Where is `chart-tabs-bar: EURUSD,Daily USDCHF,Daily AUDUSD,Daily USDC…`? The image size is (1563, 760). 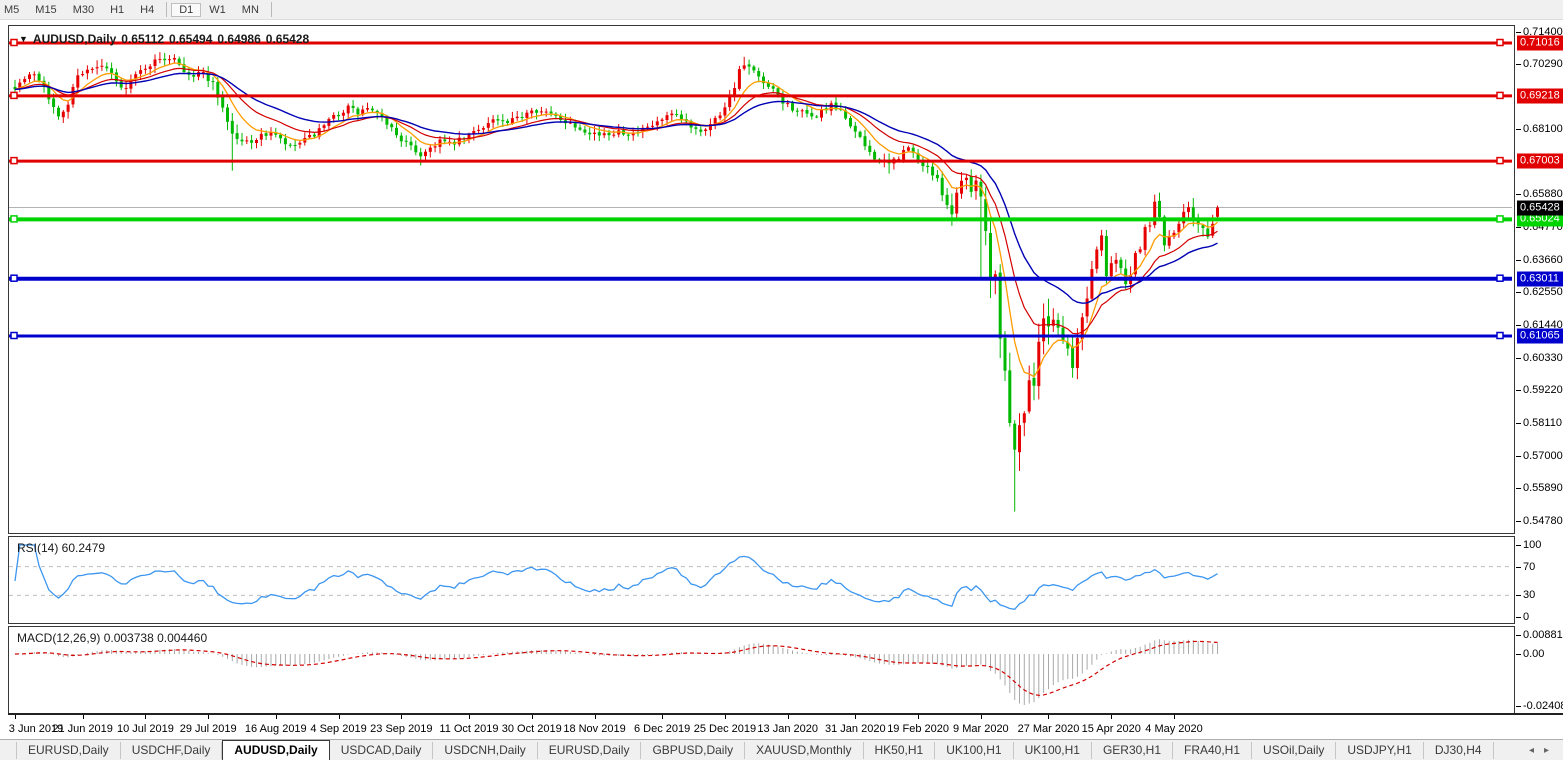
chart-tabs-bar: EURUSD,Daily USDCHF,Daily AUDUSD,Daily USDC… is located at coordinates (781, 749).